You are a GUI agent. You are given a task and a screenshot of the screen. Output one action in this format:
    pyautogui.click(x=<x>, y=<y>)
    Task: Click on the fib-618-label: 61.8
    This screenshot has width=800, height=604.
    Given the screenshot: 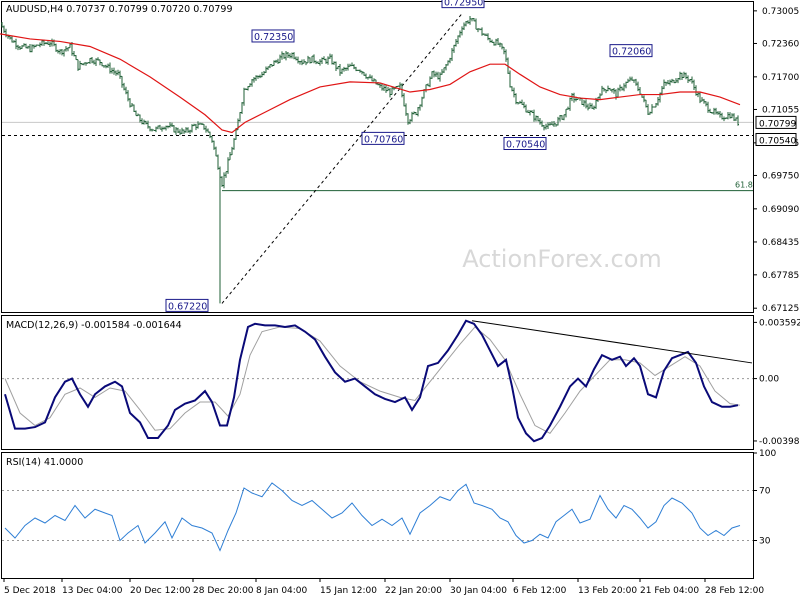 What is the action you would take?
    pyautogui.click(x=744, y=185)
    